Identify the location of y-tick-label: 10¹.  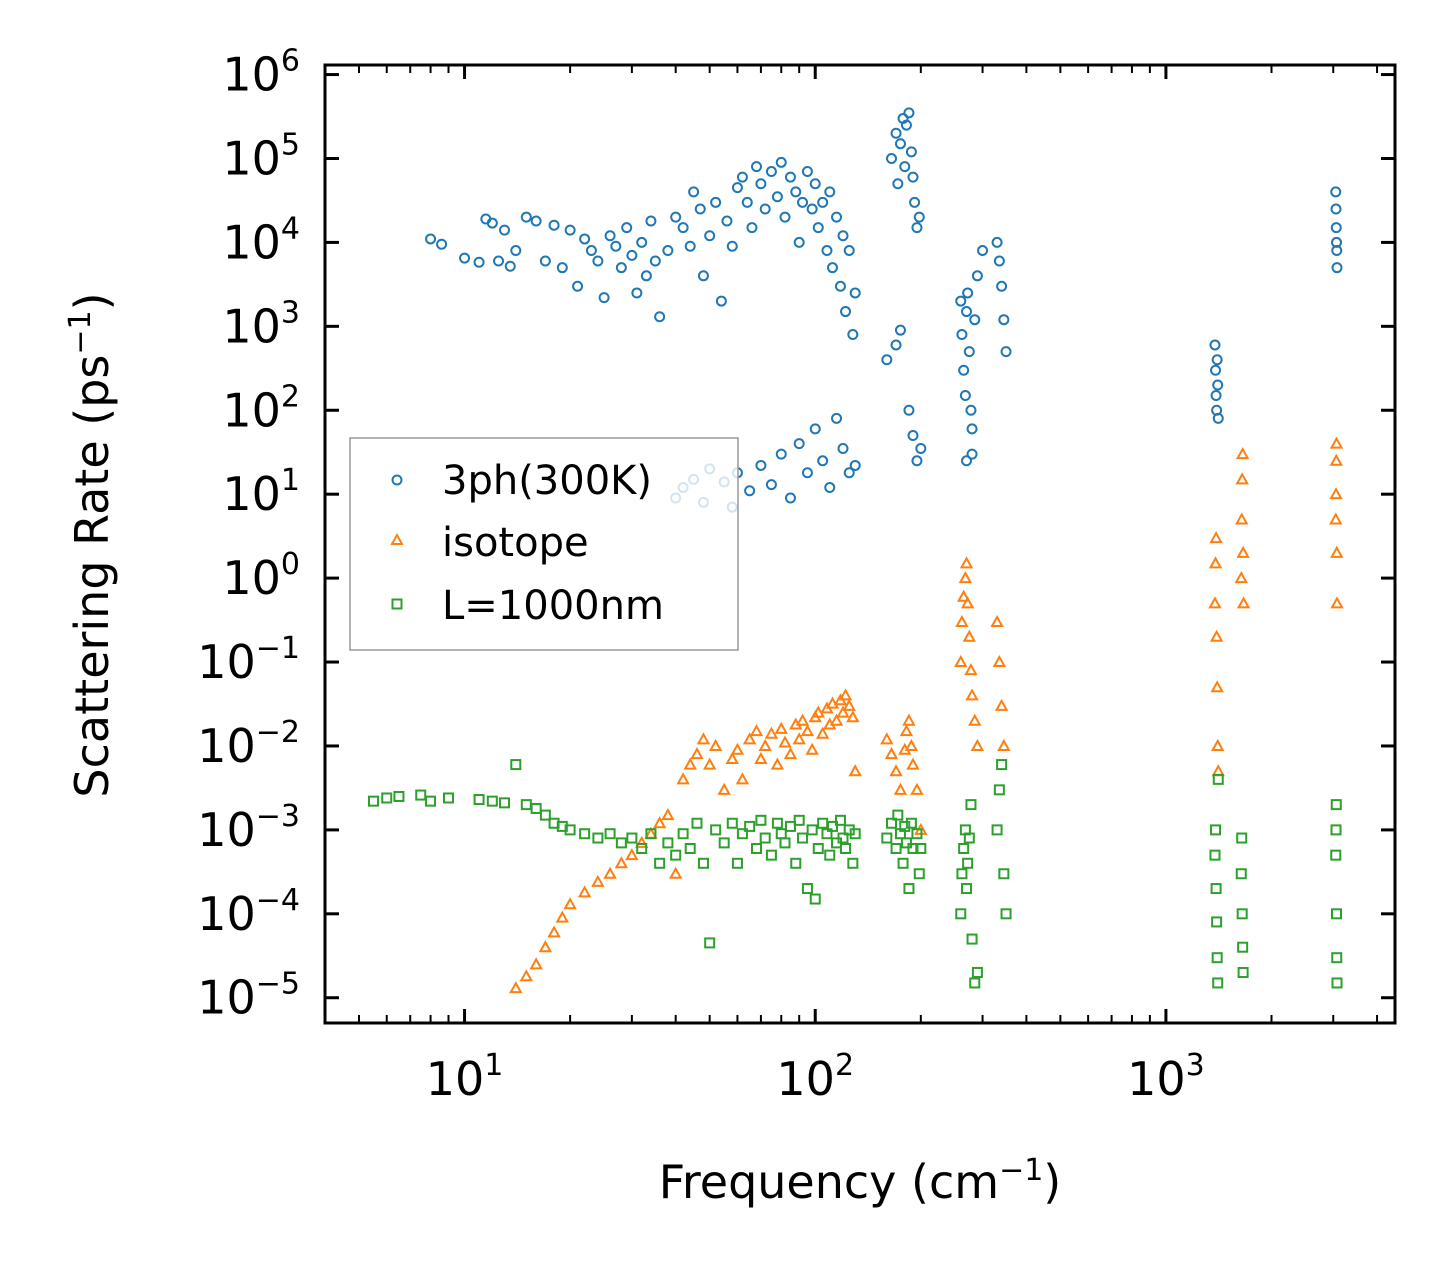
(261, 492).